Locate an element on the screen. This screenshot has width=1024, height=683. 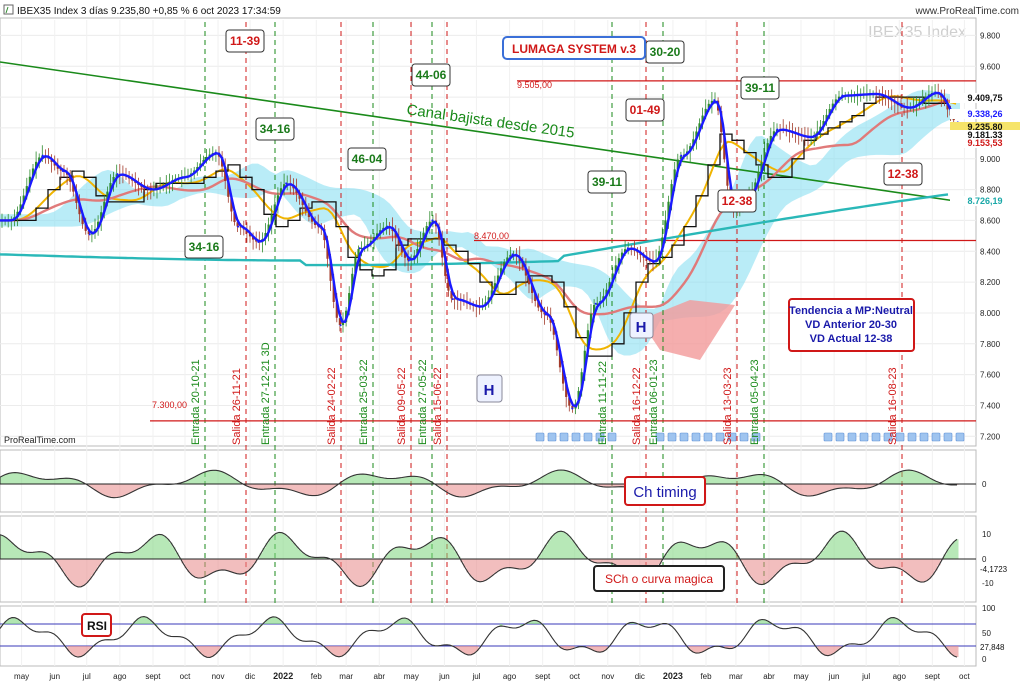
sch-box is located at coordinates (659, 578).